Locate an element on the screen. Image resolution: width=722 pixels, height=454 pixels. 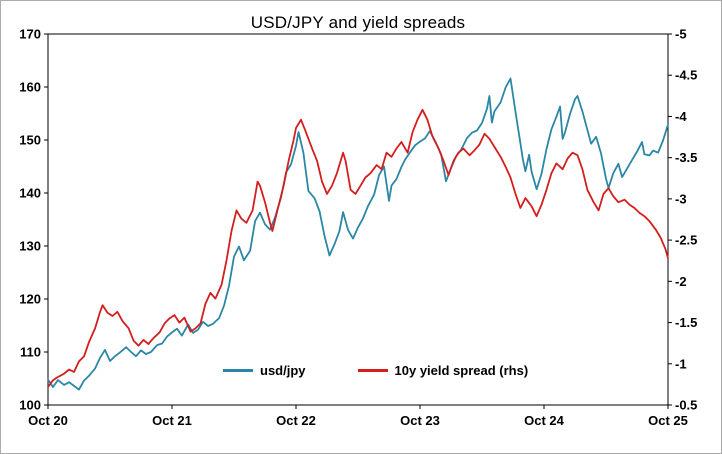
legend-line-yield-spread-icon is located at coordinates (372, 370).